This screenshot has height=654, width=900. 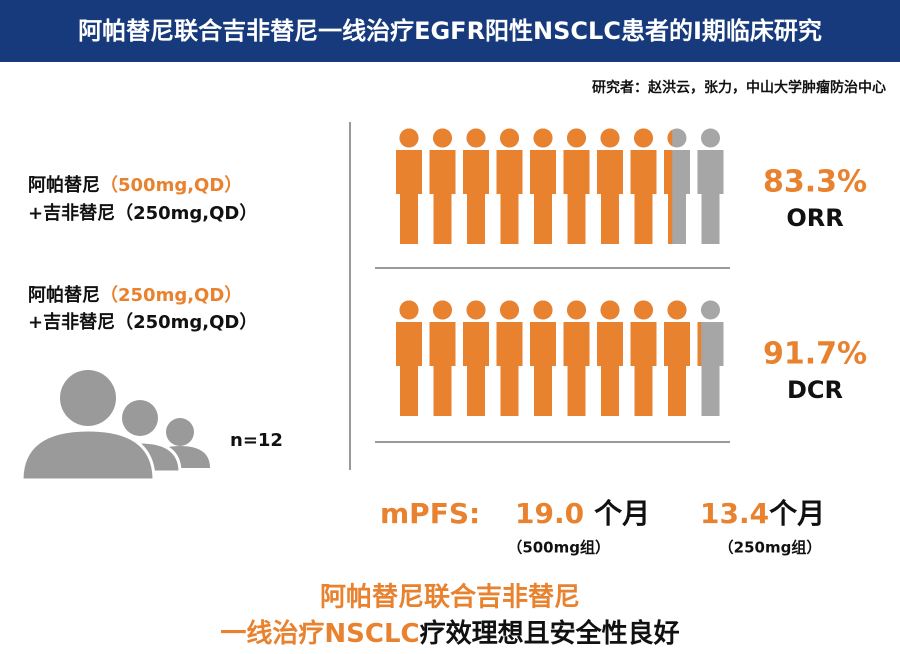 I want to click on dose: （500mg,QD）, so click(x=171, y=185).